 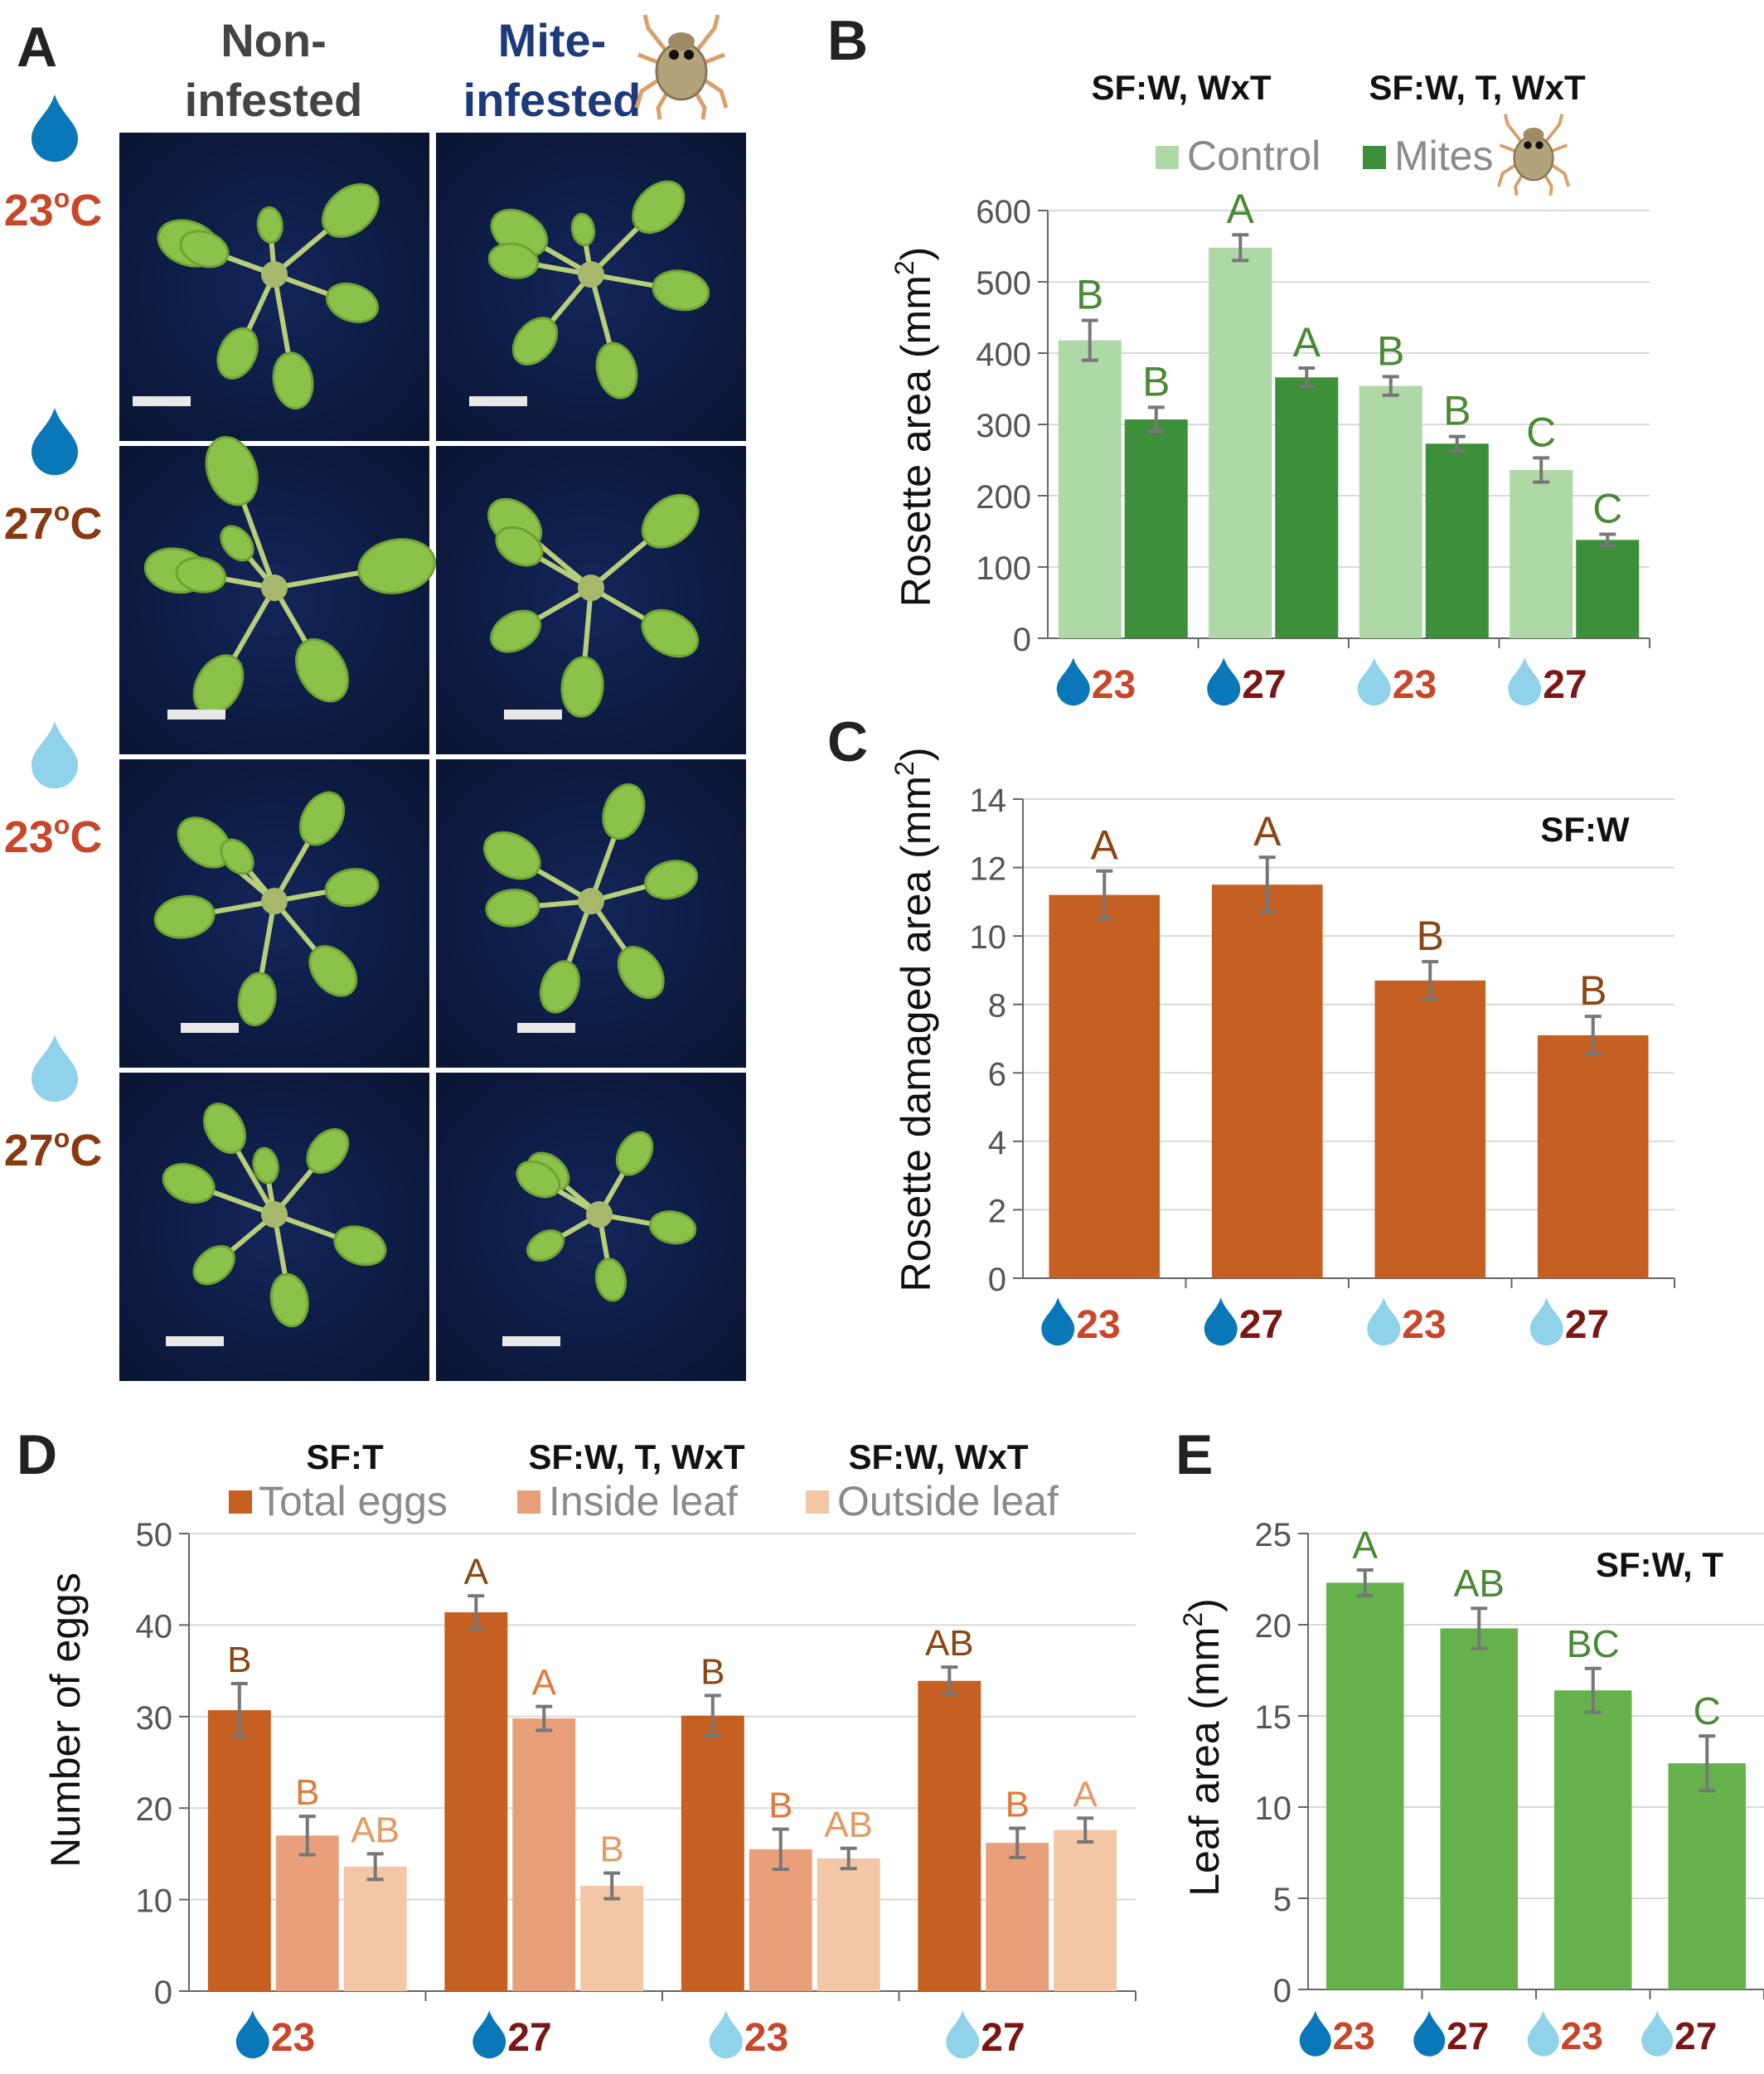 What do you see at coordinates (591, 600) in the screenshot?
I see `photo-2-mite-infested` at bounding box center [591, 600].